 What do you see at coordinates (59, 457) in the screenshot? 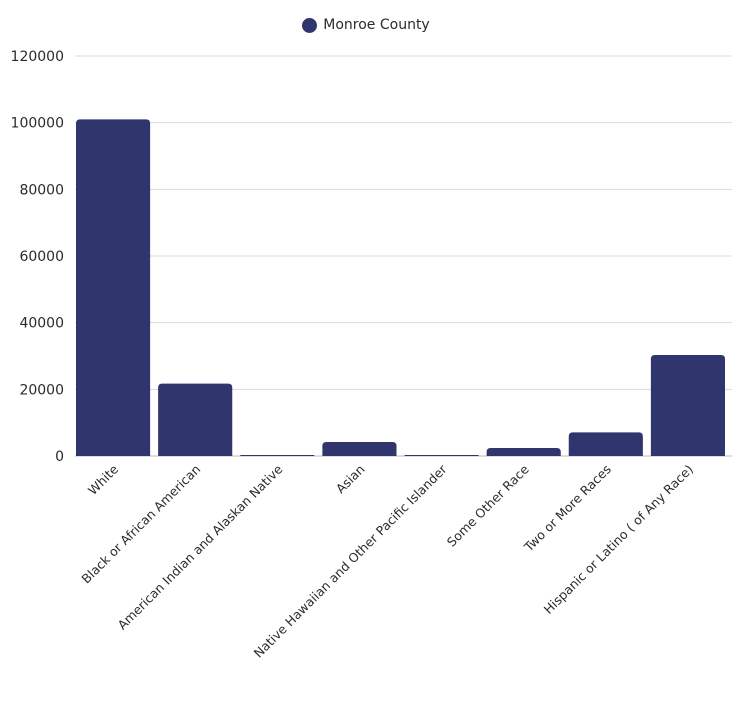
I see `y-tick-label: 0` at bounding box center [59, 457].